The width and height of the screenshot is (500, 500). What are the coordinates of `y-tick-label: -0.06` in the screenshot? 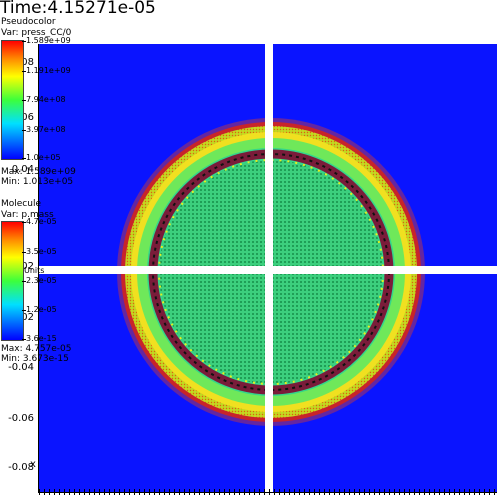 It's located at (21, 418).